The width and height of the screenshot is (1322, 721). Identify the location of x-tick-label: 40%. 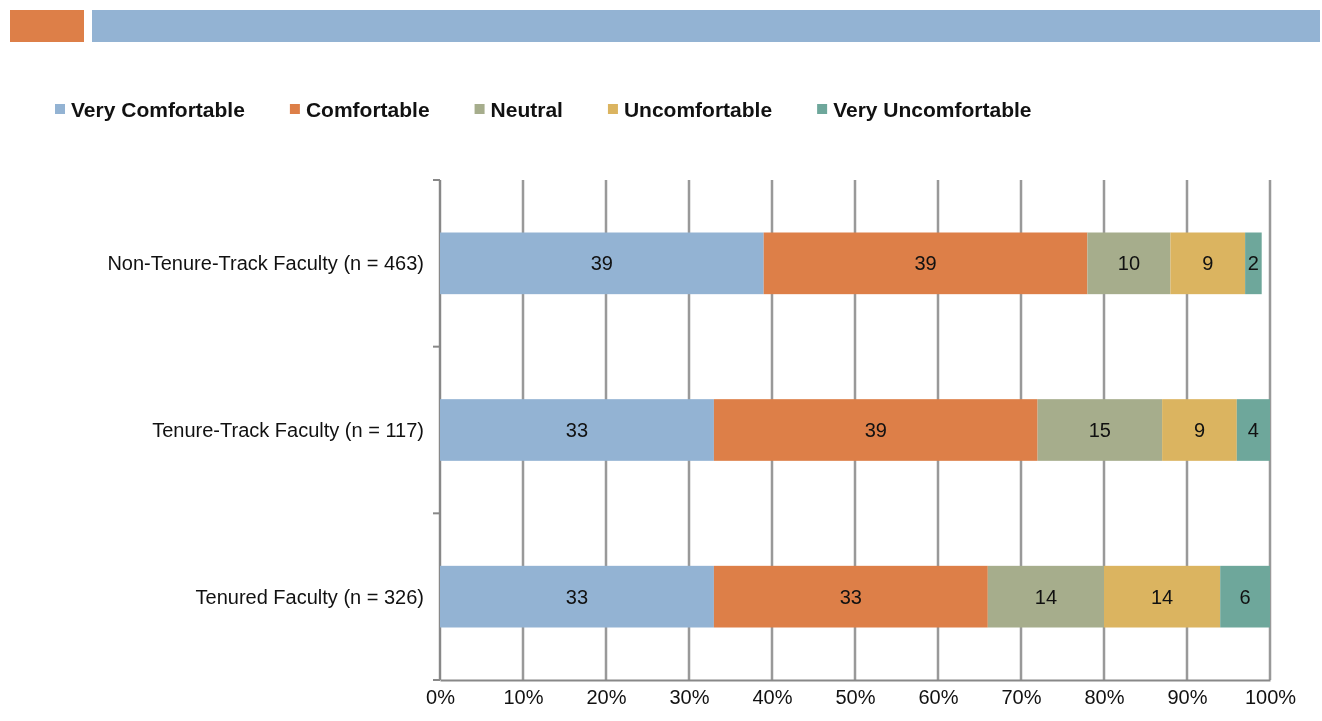
(772, 697).